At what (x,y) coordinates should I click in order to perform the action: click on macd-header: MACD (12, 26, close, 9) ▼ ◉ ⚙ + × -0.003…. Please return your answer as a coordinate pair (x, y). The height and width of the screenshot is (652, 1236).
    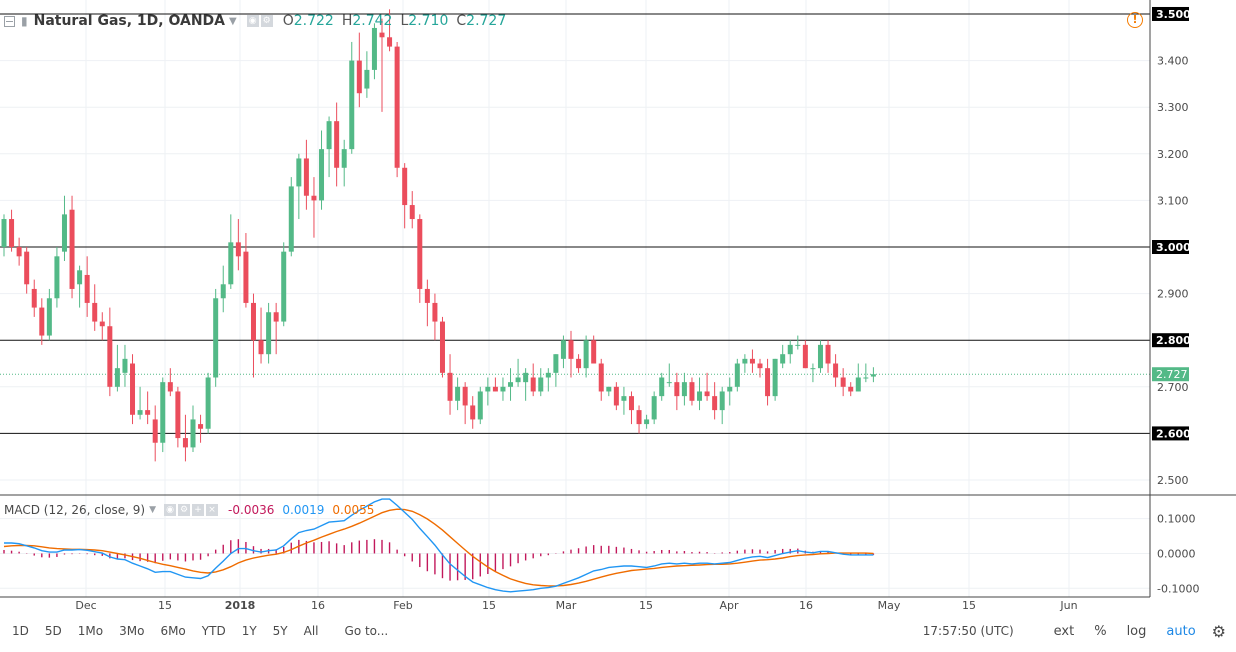
    Looking at the image, I should click on (189, 510).